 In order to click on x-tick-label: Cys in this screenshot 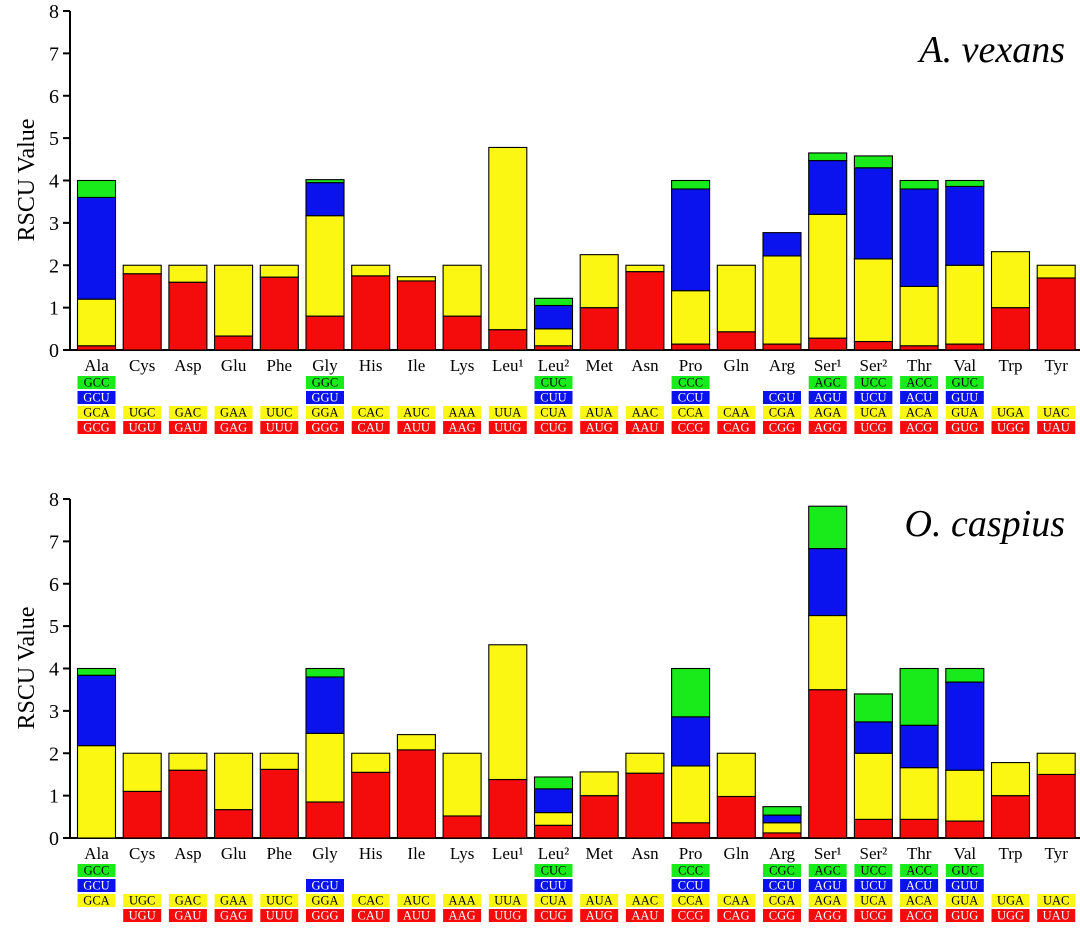, I will do `click(142, 853)`.